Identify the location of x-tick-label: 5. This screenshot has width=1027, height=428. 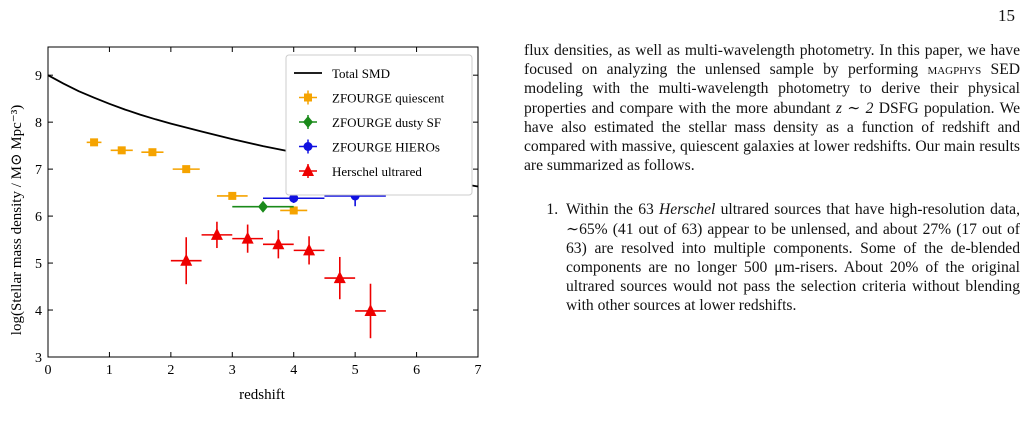
(355, 370).